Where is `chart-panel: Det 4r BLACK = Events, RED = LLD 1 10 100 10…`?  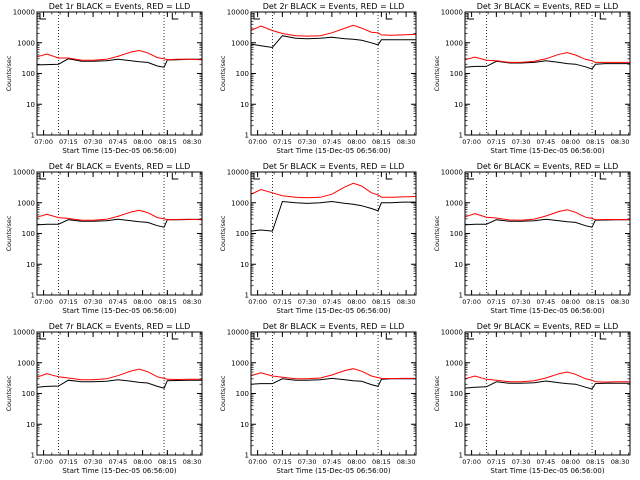
chart-panel: Det 4r BLACK = Events, RED = LLD 1 10 100 10… is located at coordinates (104, 238).